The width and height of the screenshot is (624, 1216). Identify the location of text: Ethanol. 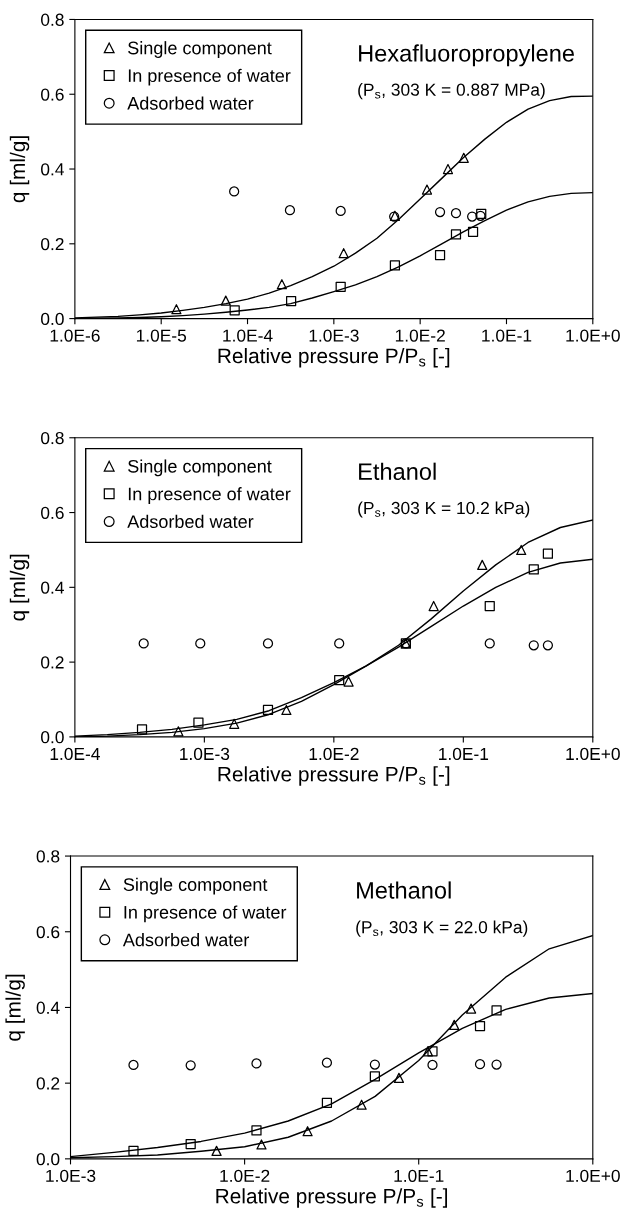
(397, 471).